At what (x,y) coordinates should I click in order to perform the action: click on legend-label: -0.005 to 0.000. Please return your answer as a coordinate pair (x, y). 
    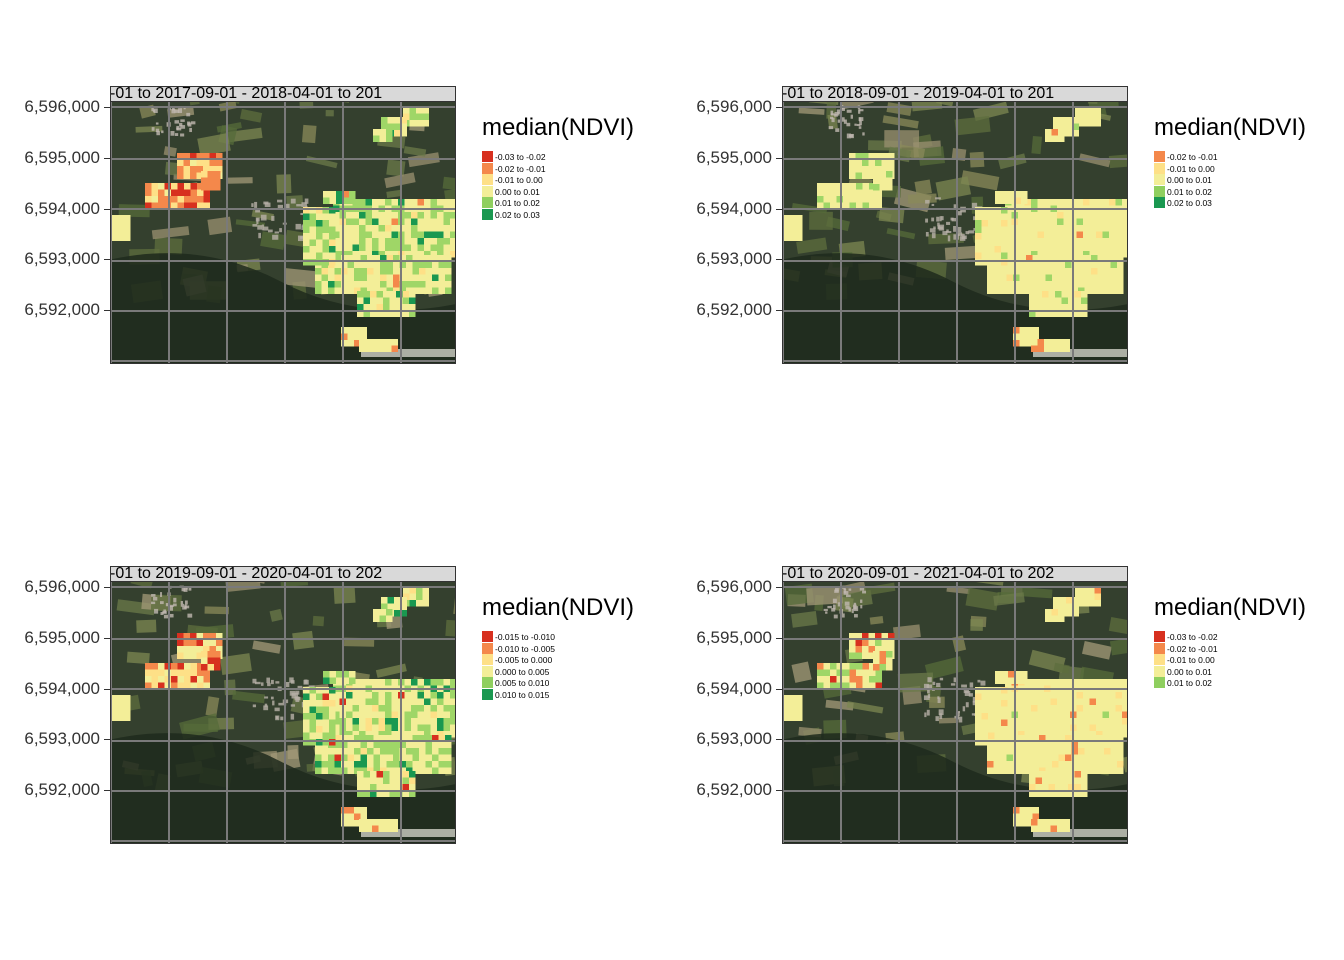
    Looking at the image, I should click on (524, 660).